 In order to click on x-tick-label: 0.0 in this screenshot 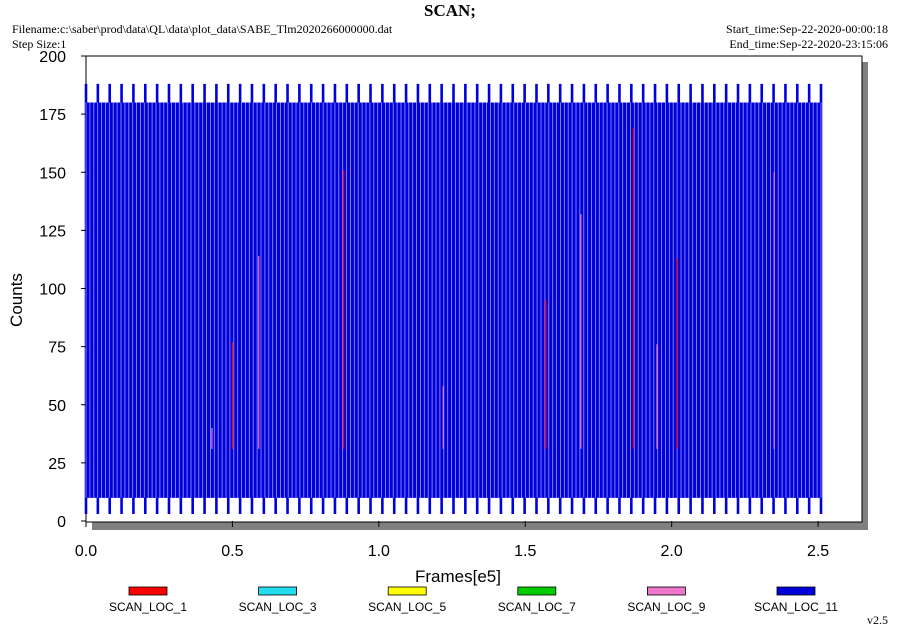, I will do `click(86, 551)`.